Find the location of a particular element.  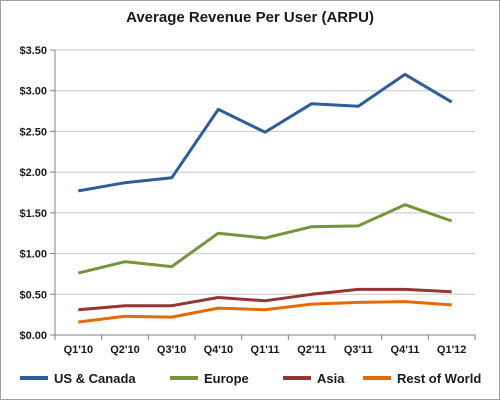

x-tick-label: Q2'11 is located at coordinates (311, 350).